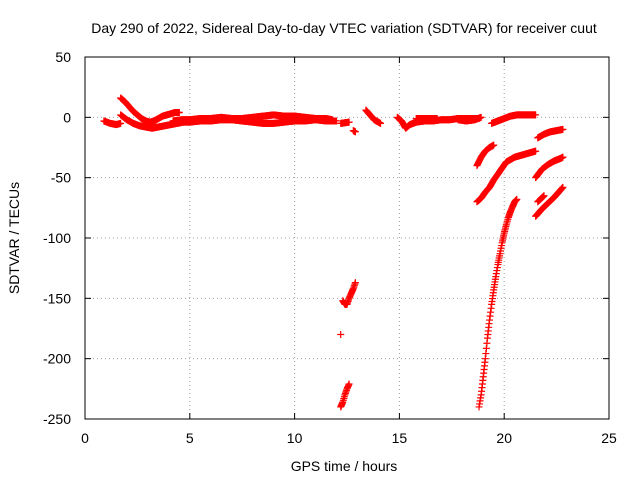  I want to click on y-tick-label: -50, so click(61, 178).